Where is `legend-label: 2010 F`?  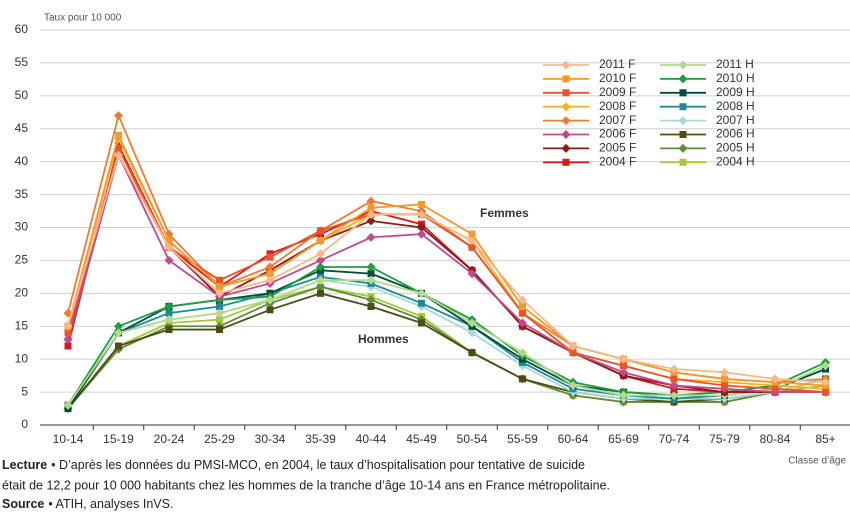
legend-label: 2010 F is located at coordinates (617, 78).